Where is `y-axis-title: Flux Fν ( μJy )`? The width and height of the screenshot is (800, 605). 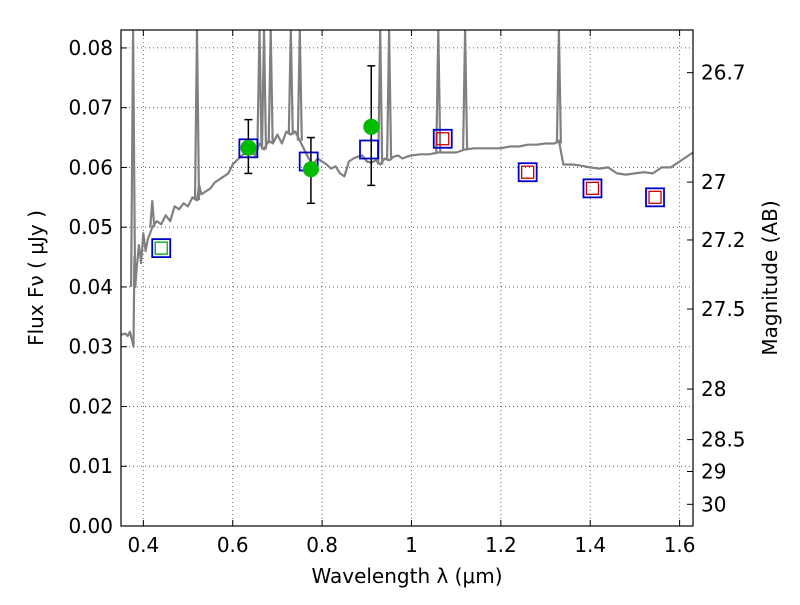 y-axis-title: Flux Fν ( μJy ) is located at coordinates (36, 278).